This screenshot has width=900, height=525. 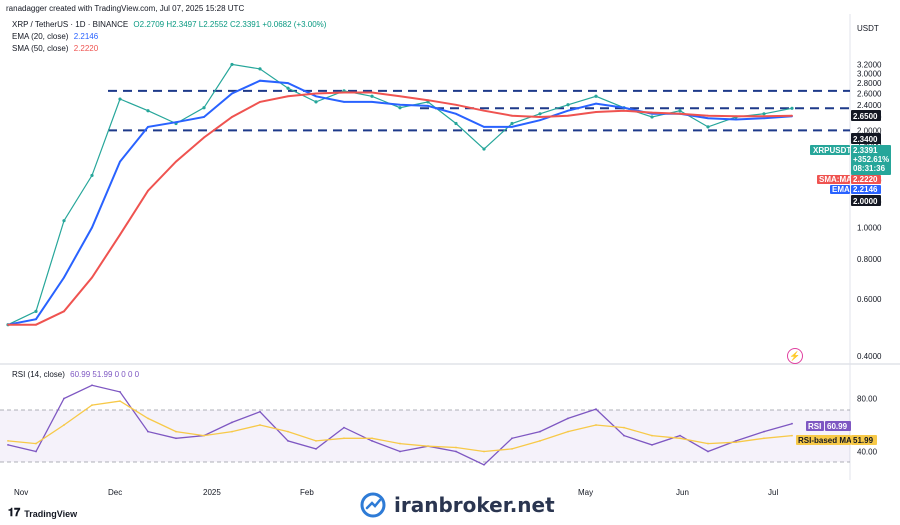 What do you see at coordinates (865, 189) in the screenshot?
I see `ema-tag-value: 2.2146` at bounding box center [865, 189].